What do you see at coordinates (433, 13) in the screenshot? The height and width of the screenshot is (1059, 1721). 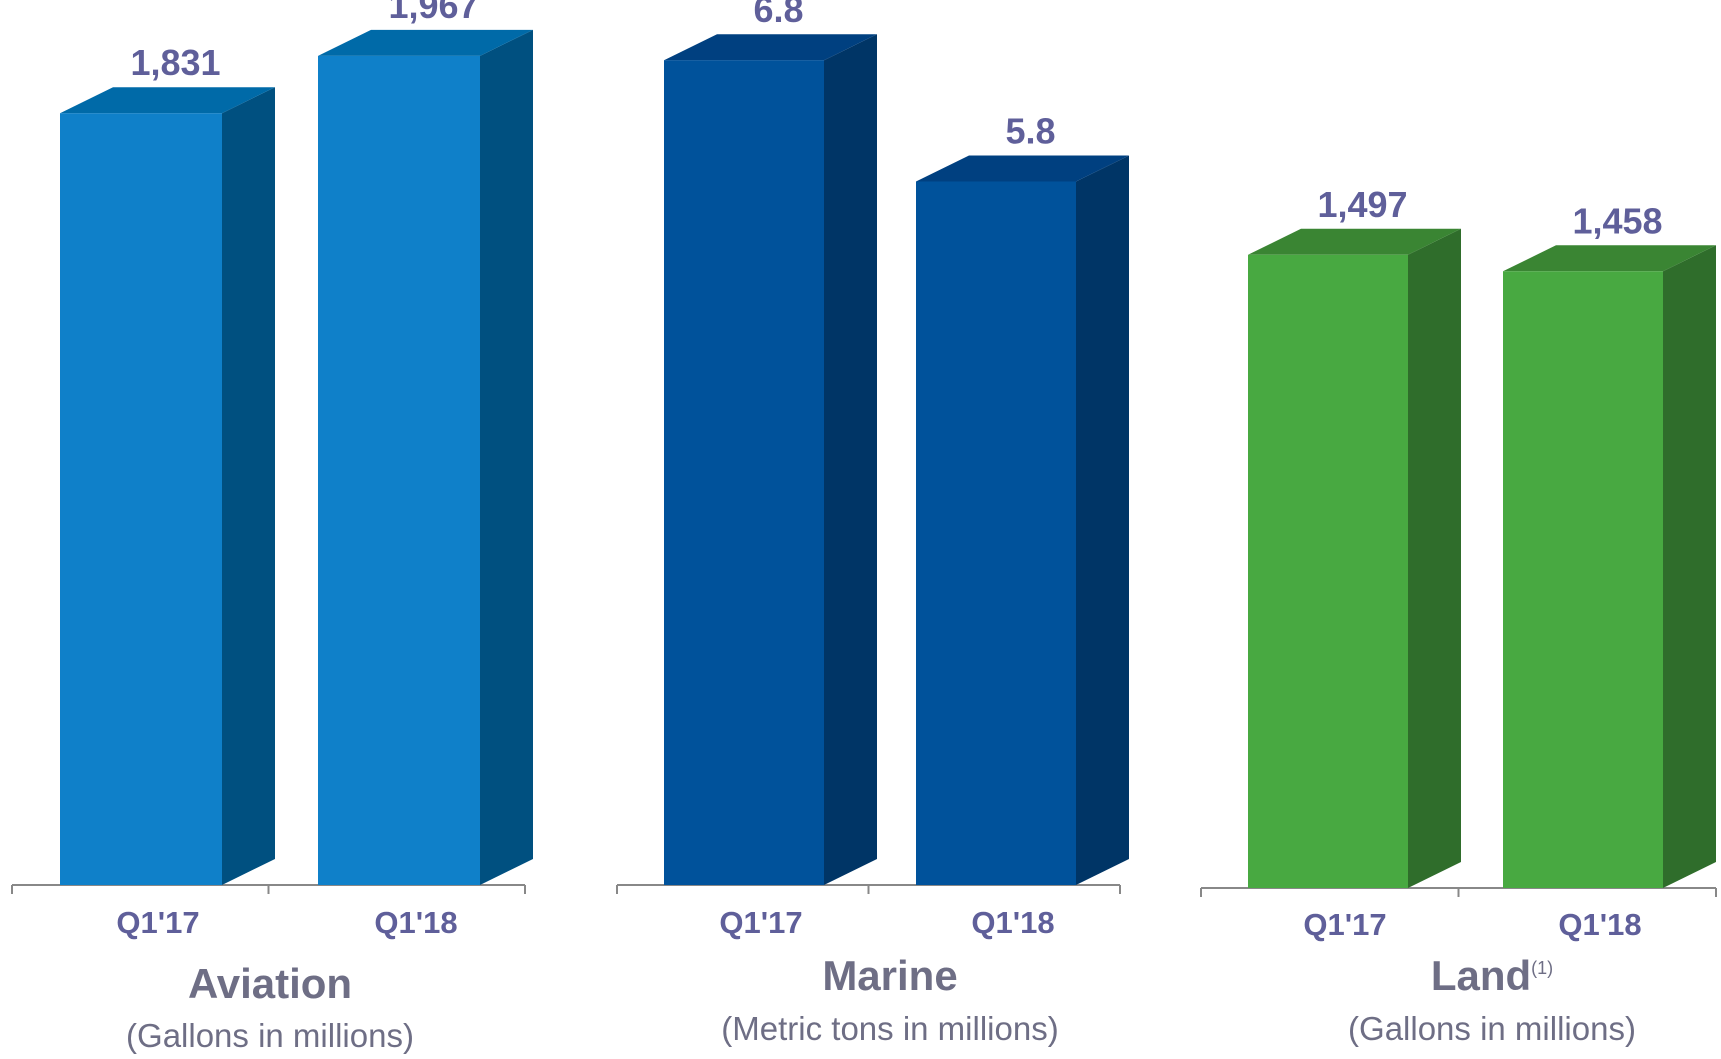 I see `data-label: 1,967` at bounding box center [433, 13].